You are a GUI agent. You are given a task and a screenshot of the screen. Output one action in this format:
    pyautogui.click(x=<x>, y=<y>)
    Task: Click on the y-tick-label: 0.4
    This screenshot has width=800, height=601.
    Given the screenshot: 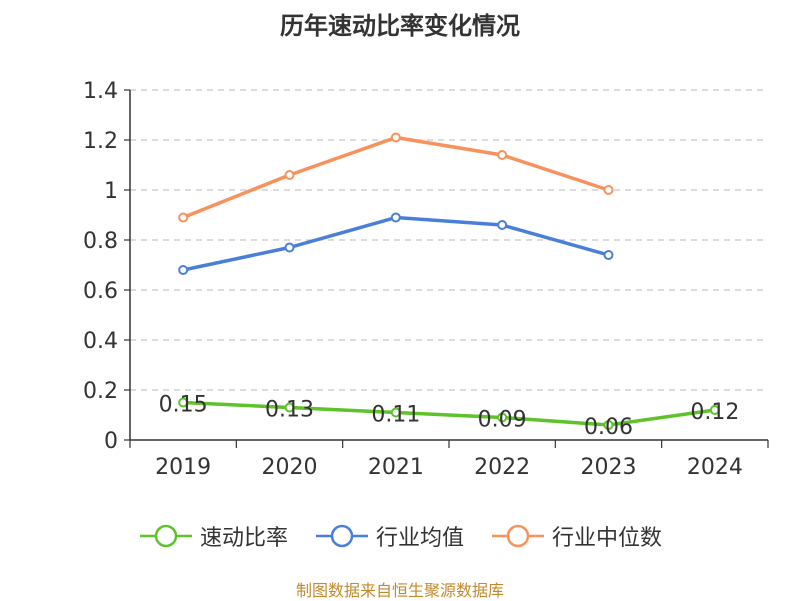 What is the action you would take?
    pyautogui.click(x=100, y=341)
    